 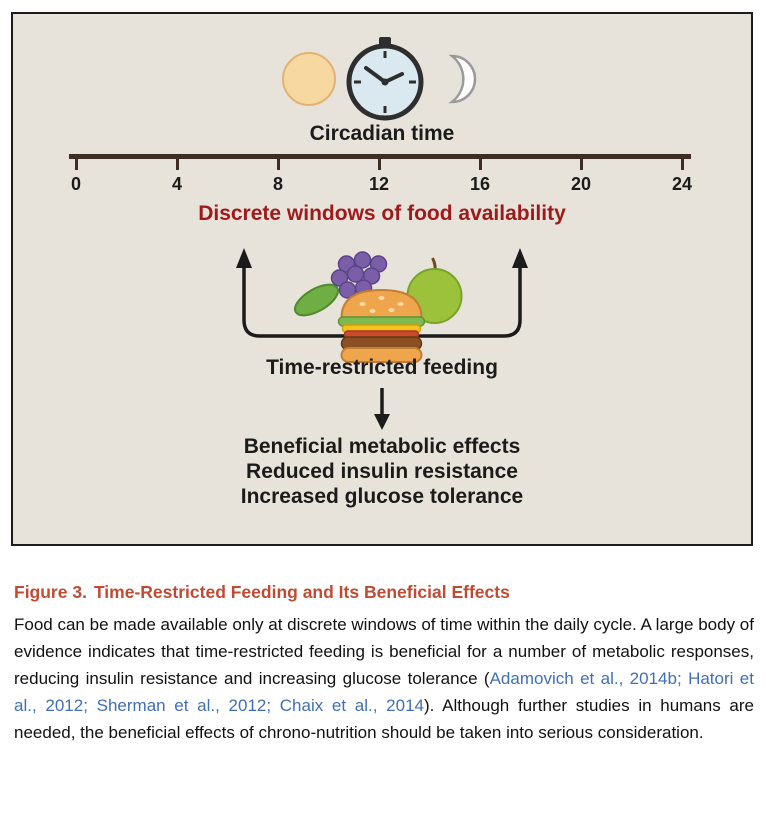 I want to click on tick-label: 8, so click(x=277, y=184).